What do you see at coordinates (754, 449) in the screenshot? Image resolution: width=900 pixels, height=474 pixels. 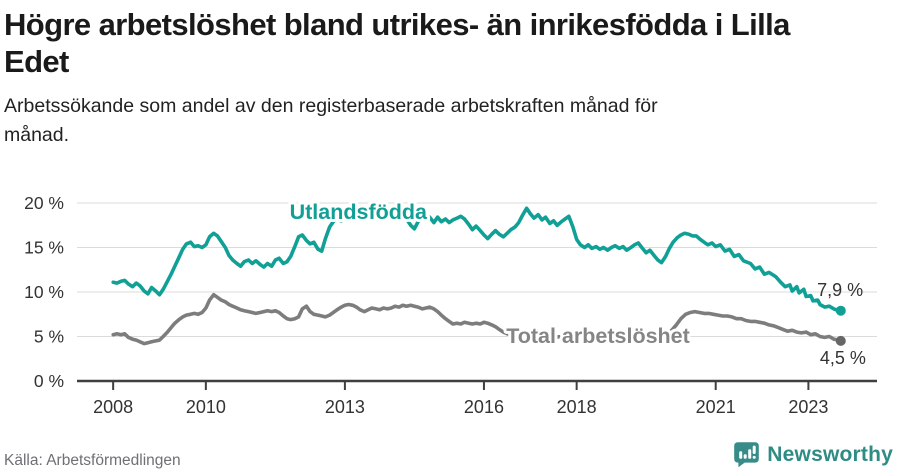 I see `exclamation-stem-icon` at bounding box center [754, 449].